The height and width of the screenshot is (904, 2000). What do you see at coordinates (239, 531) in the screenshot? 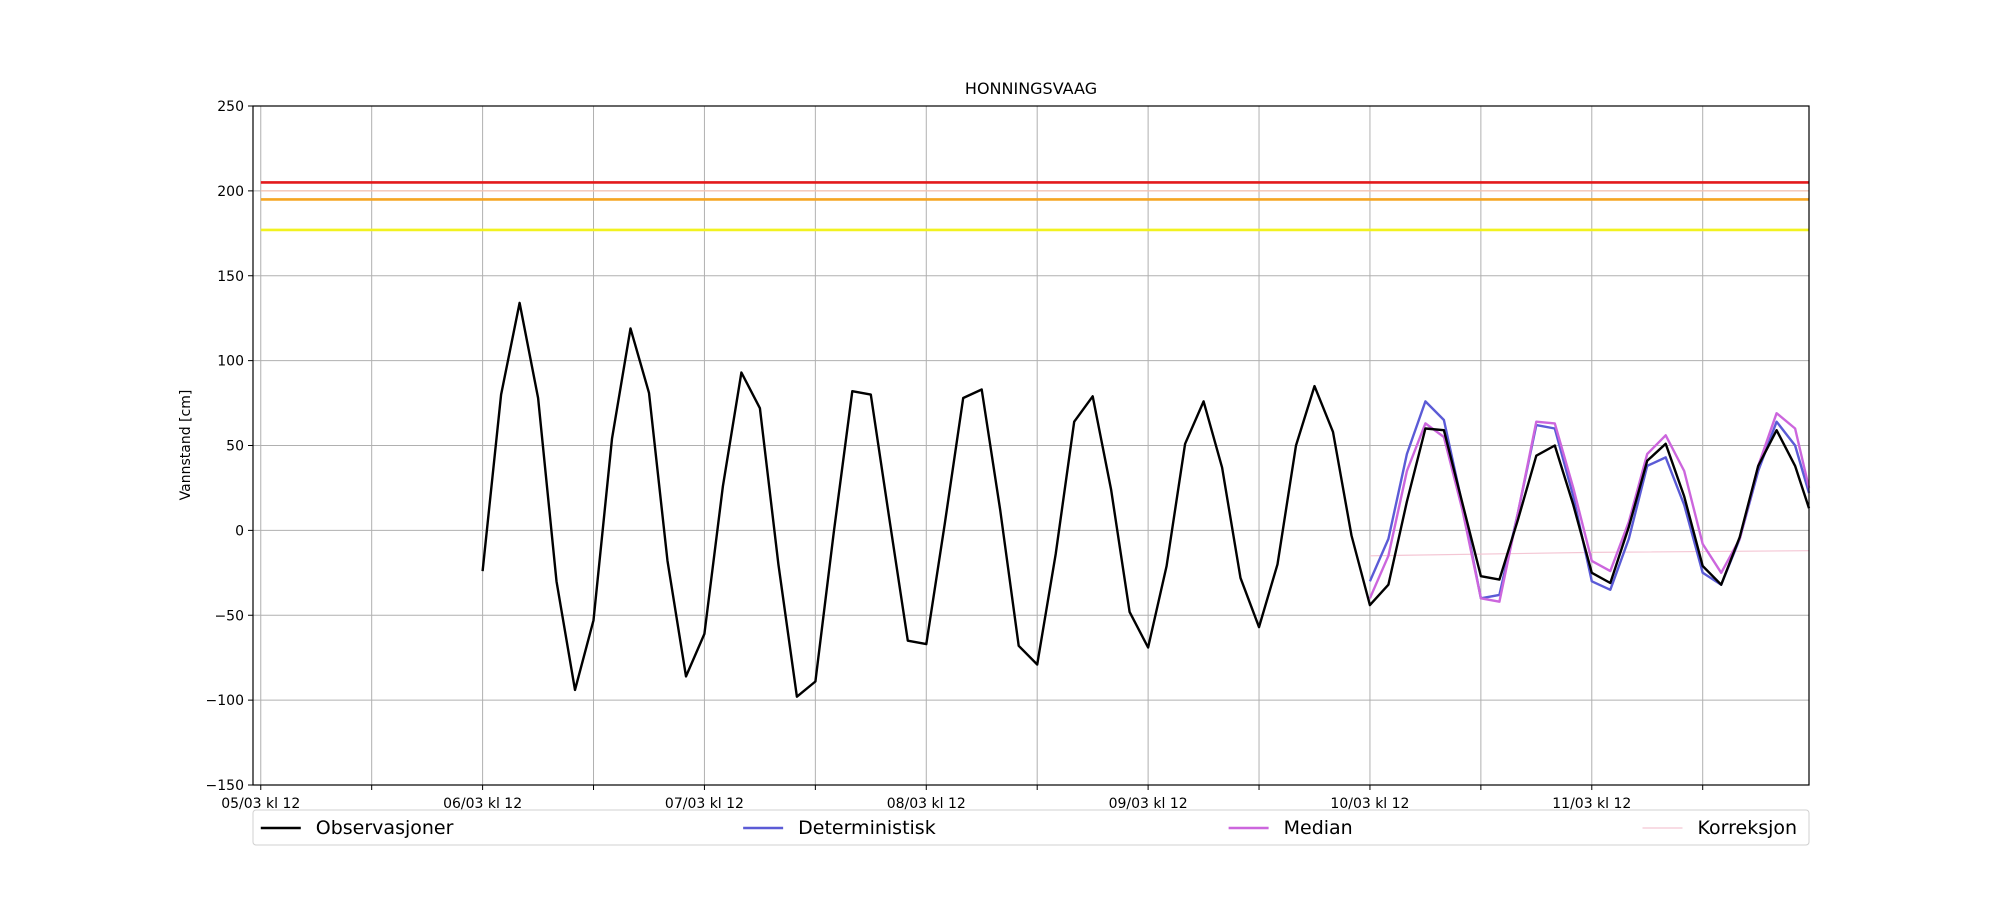
I see `y-tick-label: 0` at bounding box center [239, 531].